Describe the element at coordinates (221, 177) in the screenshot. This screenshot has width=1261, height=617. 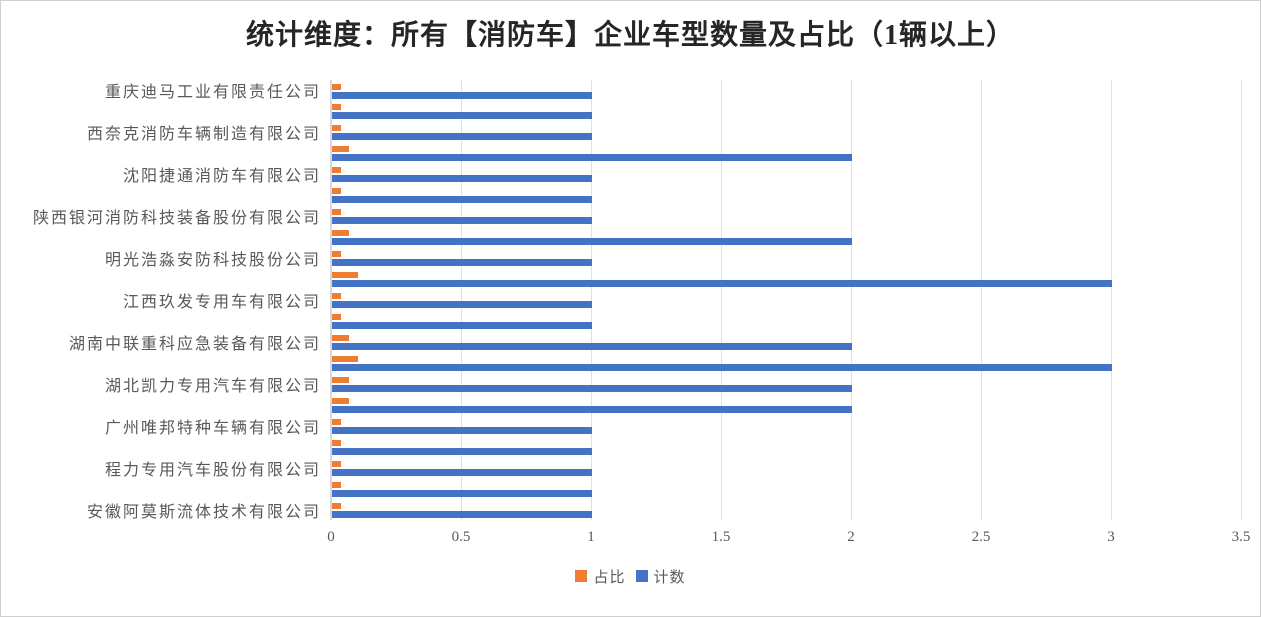
I see `y-axis-label: 沈阳捷通消防车有限公司` at that location.